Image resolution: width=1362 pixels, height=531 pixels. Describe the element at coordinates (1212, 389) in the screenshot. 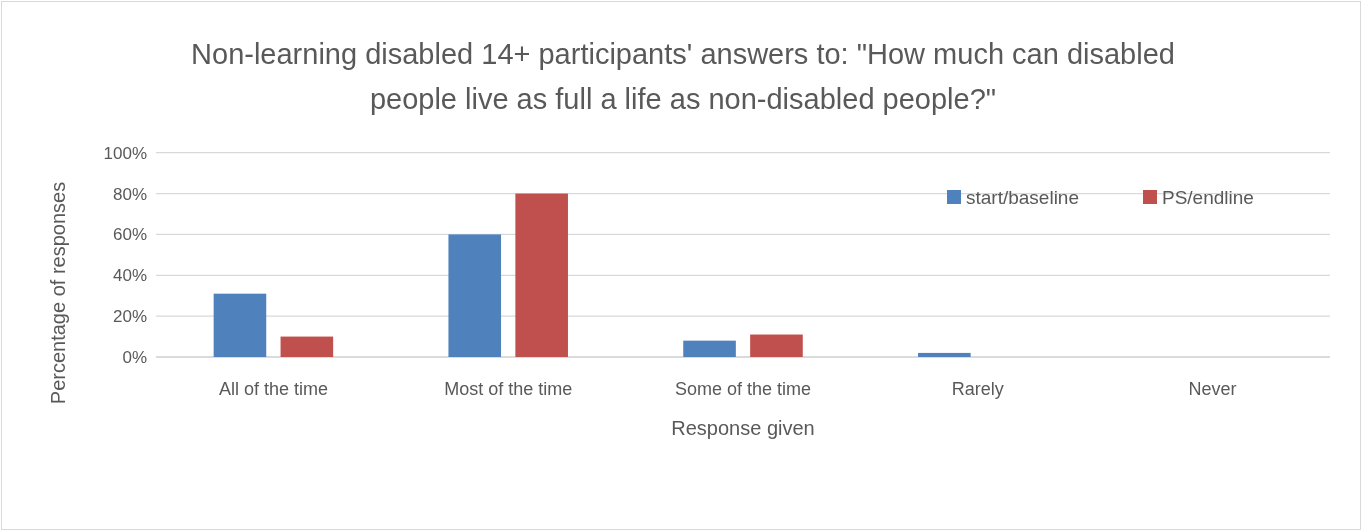

I see `x-tick-label: Never` at that location.